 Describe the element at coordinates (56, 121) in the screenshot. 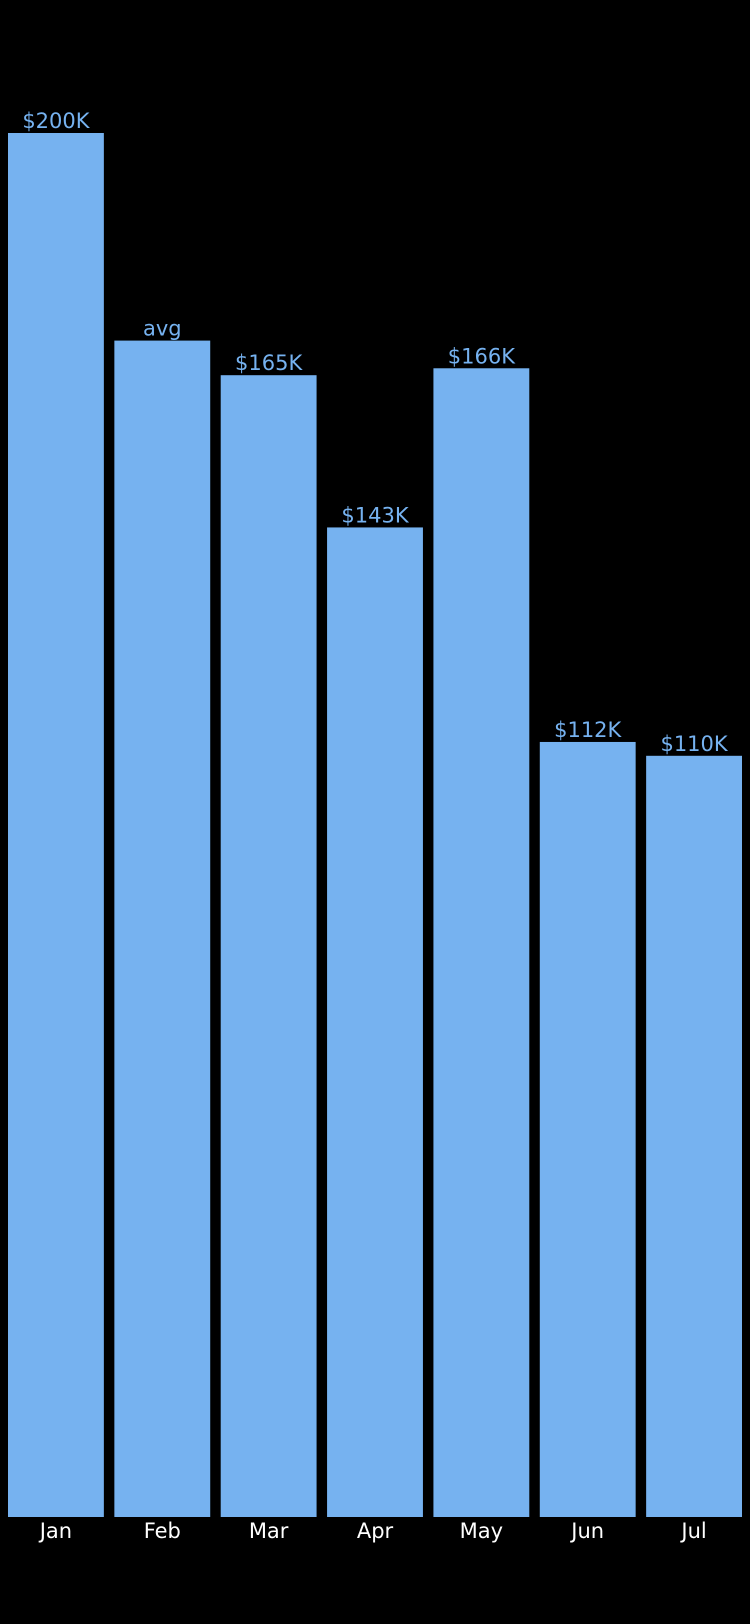

I see `value-label-jan: $200K` at that location.